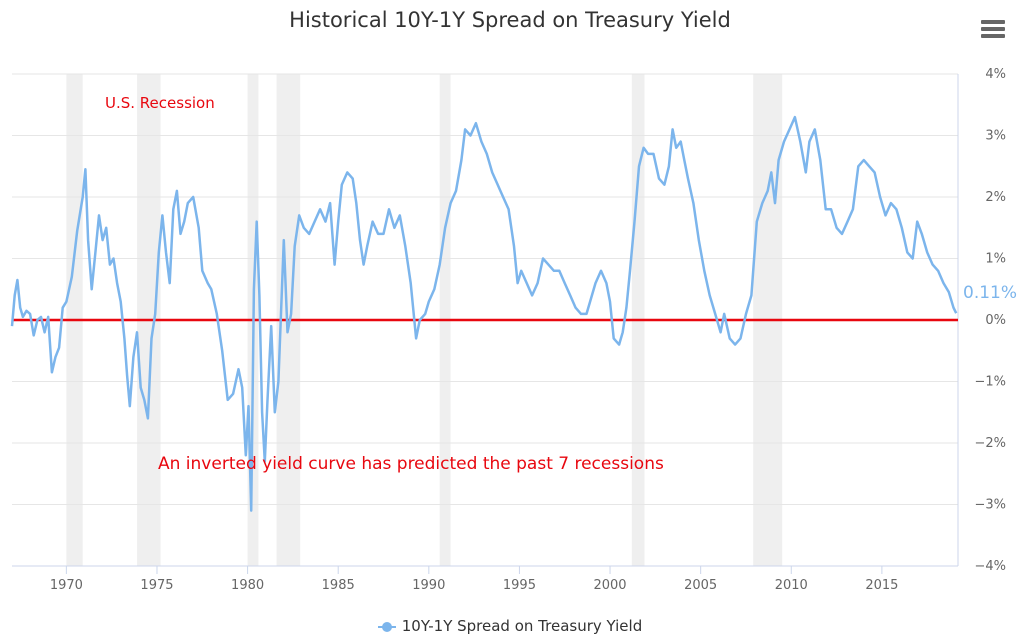  What do you see at coordinates (247, 585) in the screenshot?
I see `x-tick-label: 1980` at bounding box center [247, 585].